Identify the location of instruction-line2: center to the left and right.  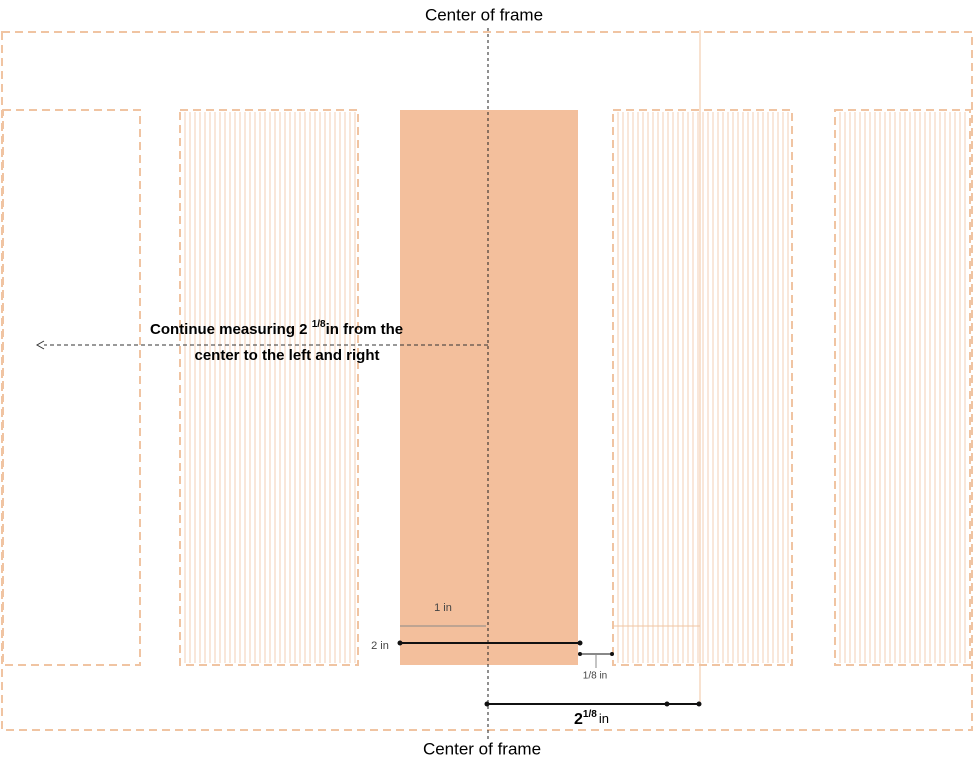
(286, 355).